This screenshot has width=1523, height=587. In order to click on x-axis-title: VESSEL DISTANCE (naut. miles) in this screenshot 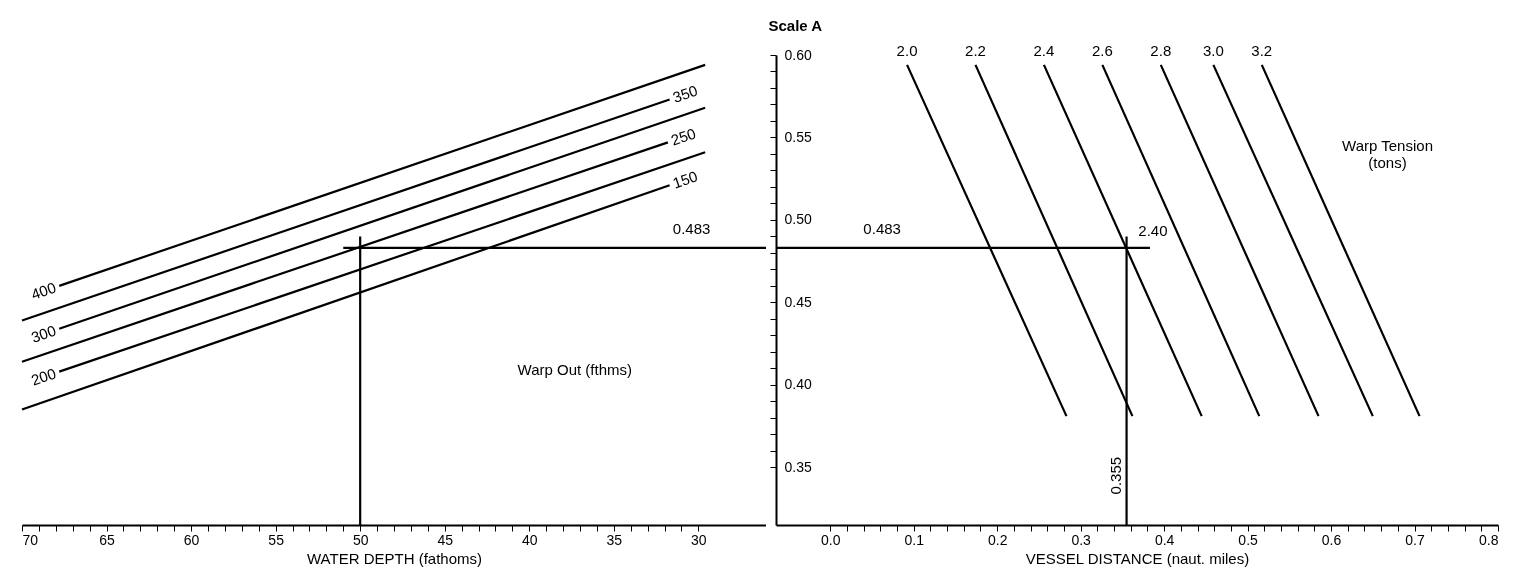, I will do `click(1137, 558)`.